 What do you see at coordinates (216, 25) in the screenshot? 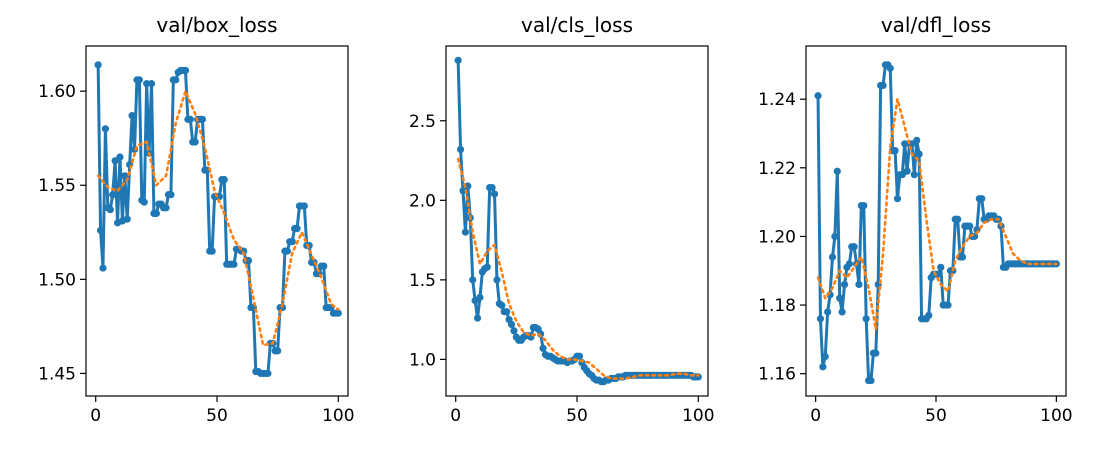
I see `chart-title: val/box_loss` at bounding box center [216, 25].